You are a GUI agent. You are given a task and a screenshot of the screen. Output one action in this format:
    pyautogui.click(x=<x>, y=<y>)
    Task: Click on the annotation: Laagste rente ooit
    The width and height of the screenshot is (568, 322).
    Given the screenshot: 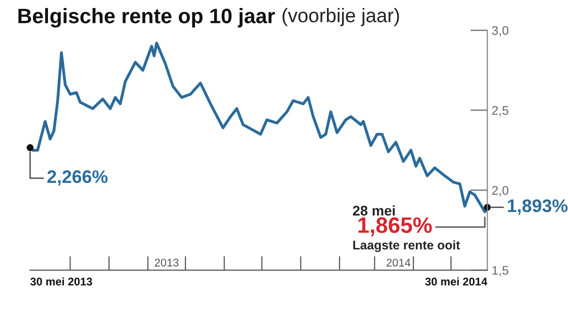 What is the action you would take?
    pyautogui.click(x=406, y=246)
    